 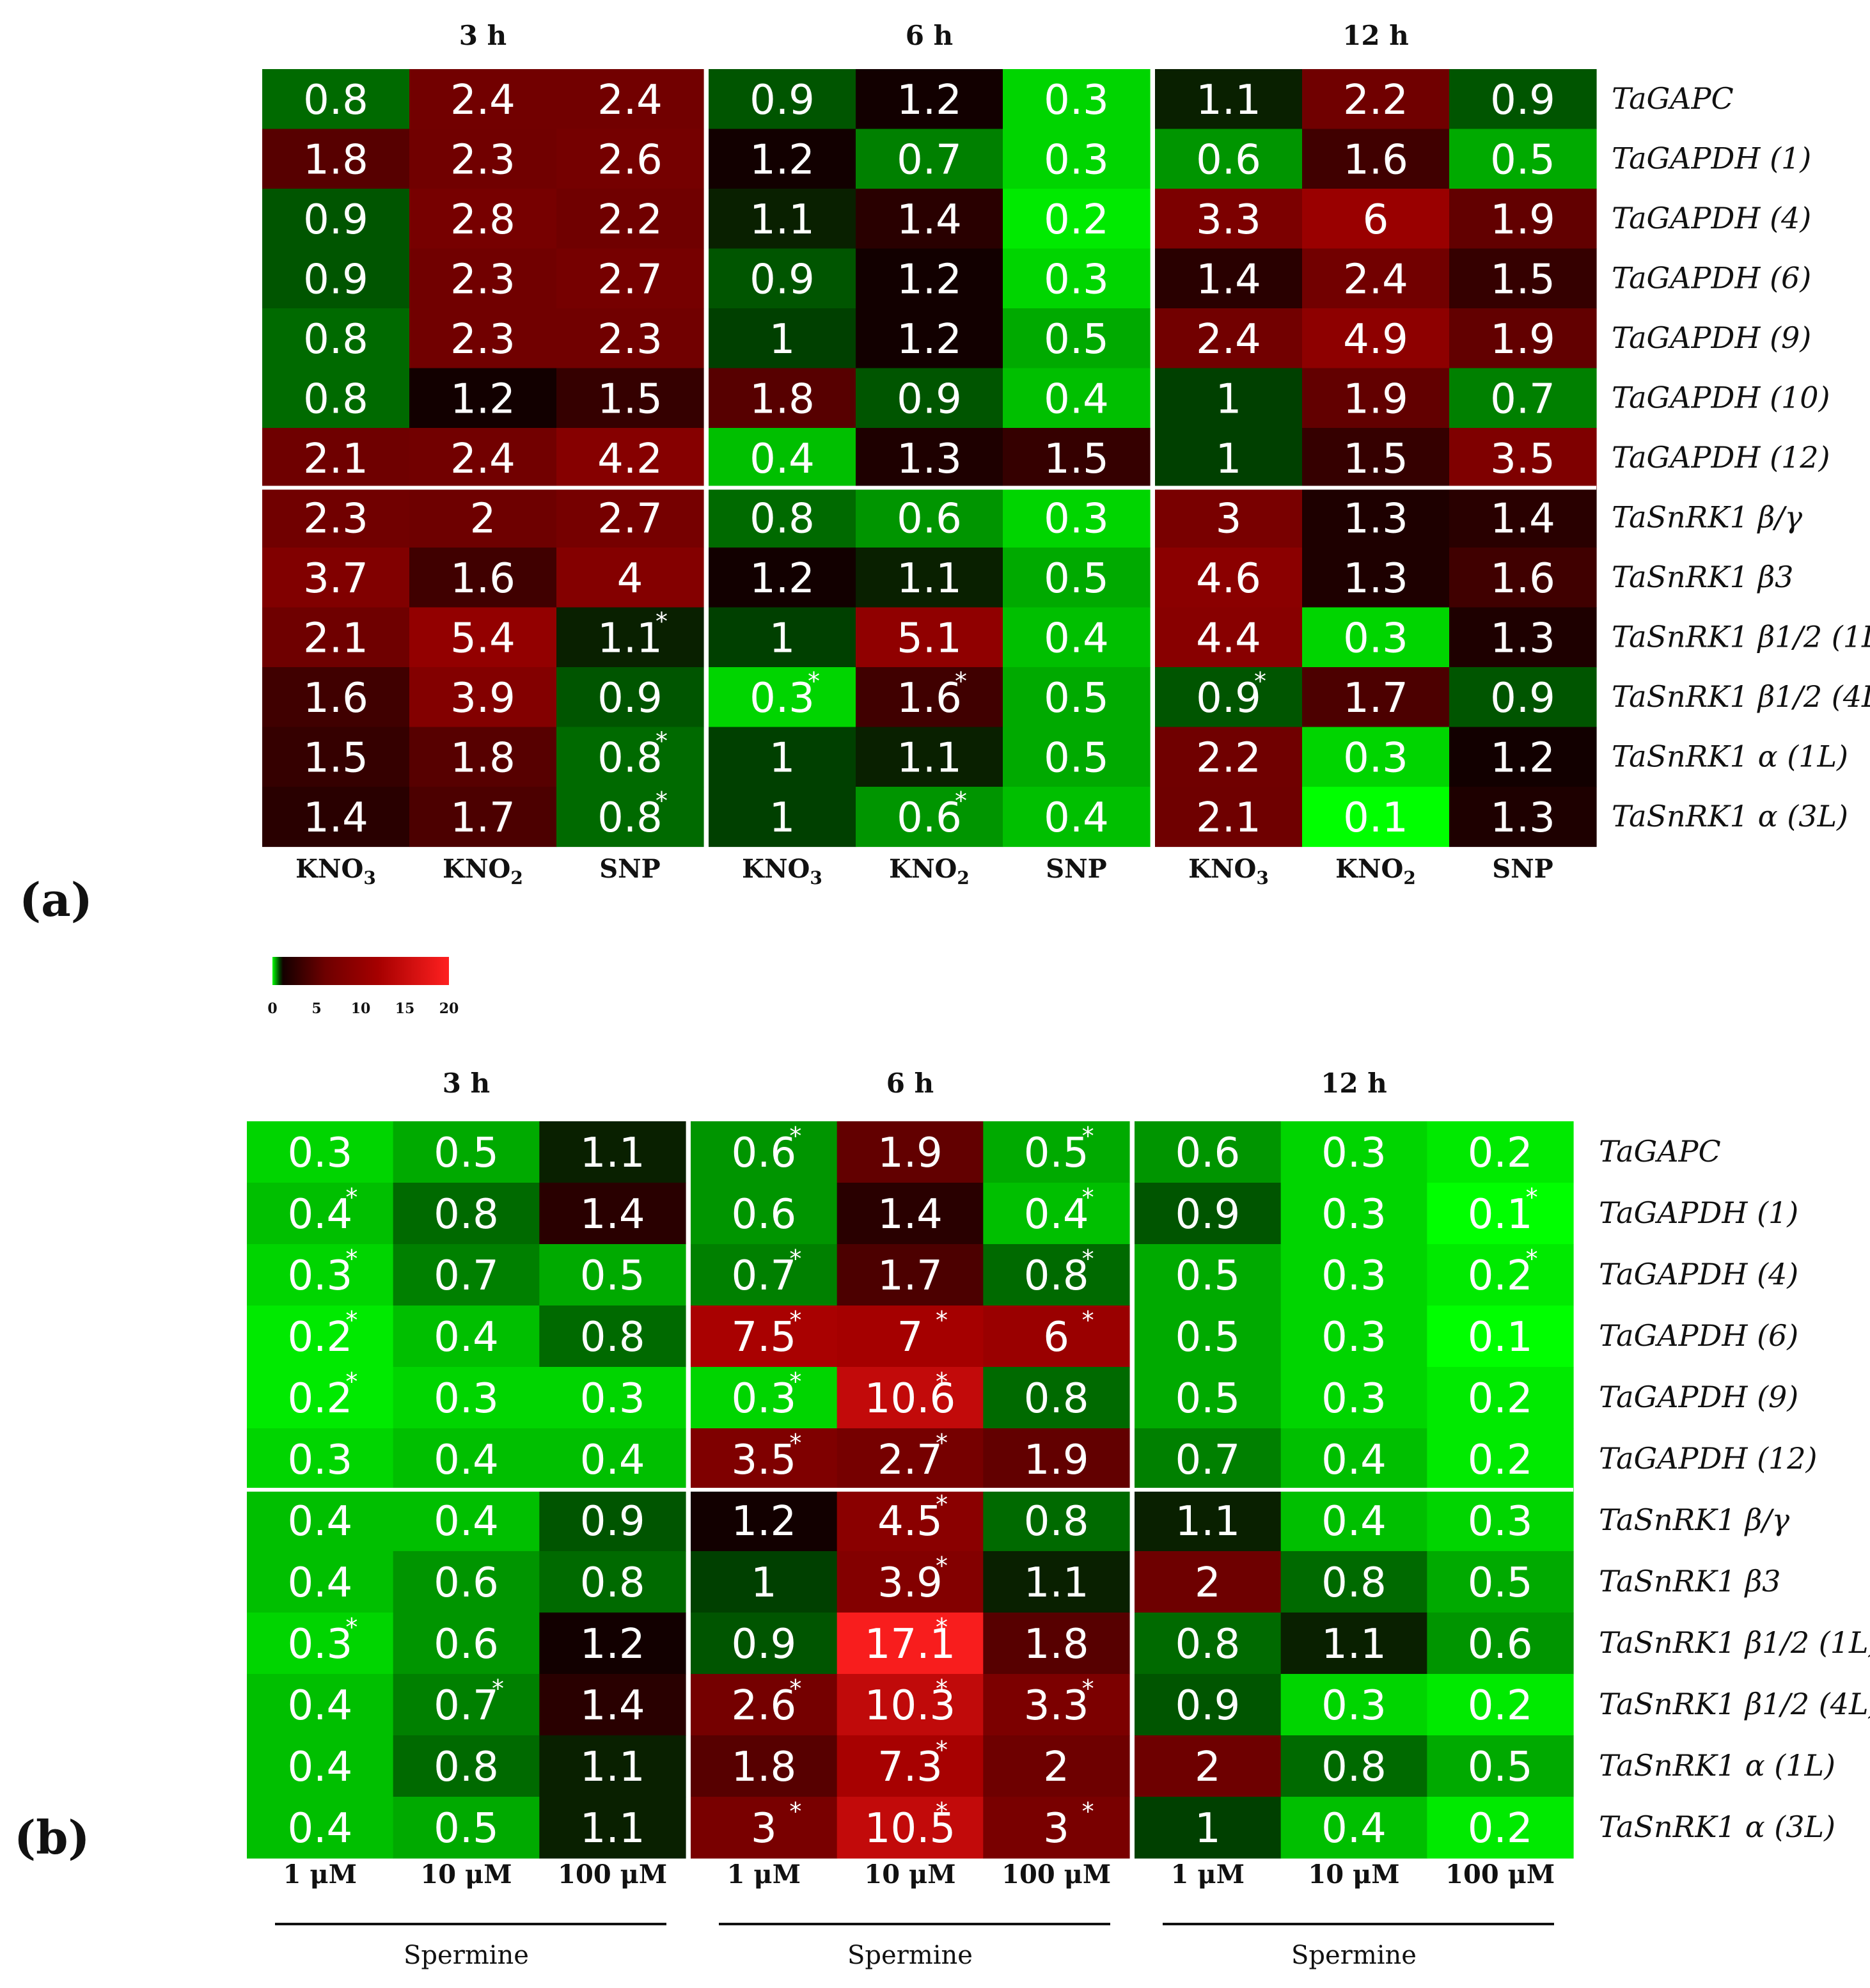 What do you see at coordinates (1699, 1335) in the screenshot?
I see `gene-label: TaGAPDH (6)` at bounding box center [1699, 1335].